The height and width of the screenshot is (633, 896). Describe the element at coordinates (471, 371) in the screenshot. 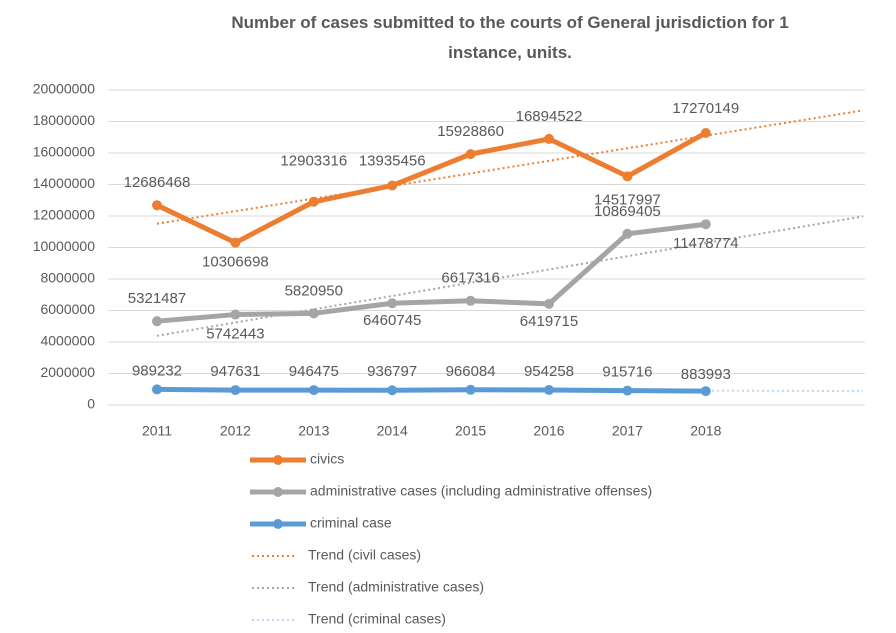

I see `data-label: 966084` at that location.